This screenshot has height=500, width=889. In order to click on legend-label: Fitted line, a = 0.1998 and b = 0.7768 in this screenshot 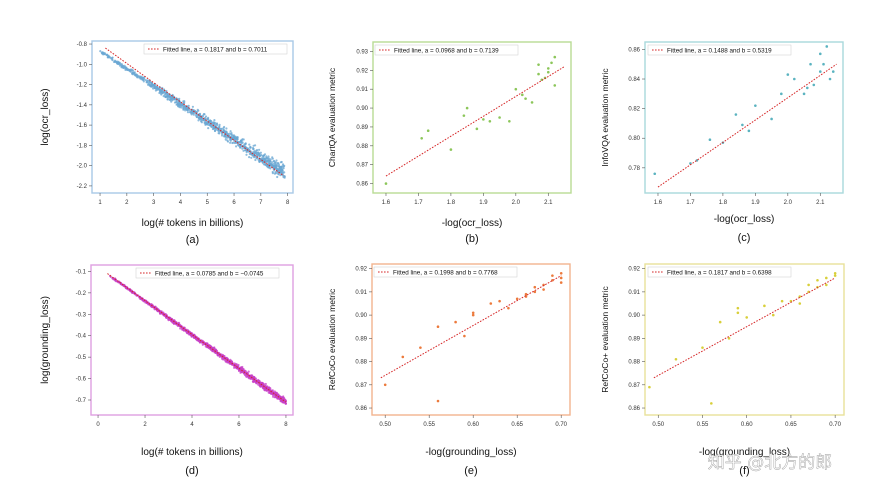, I will do `click(445, 272)`.